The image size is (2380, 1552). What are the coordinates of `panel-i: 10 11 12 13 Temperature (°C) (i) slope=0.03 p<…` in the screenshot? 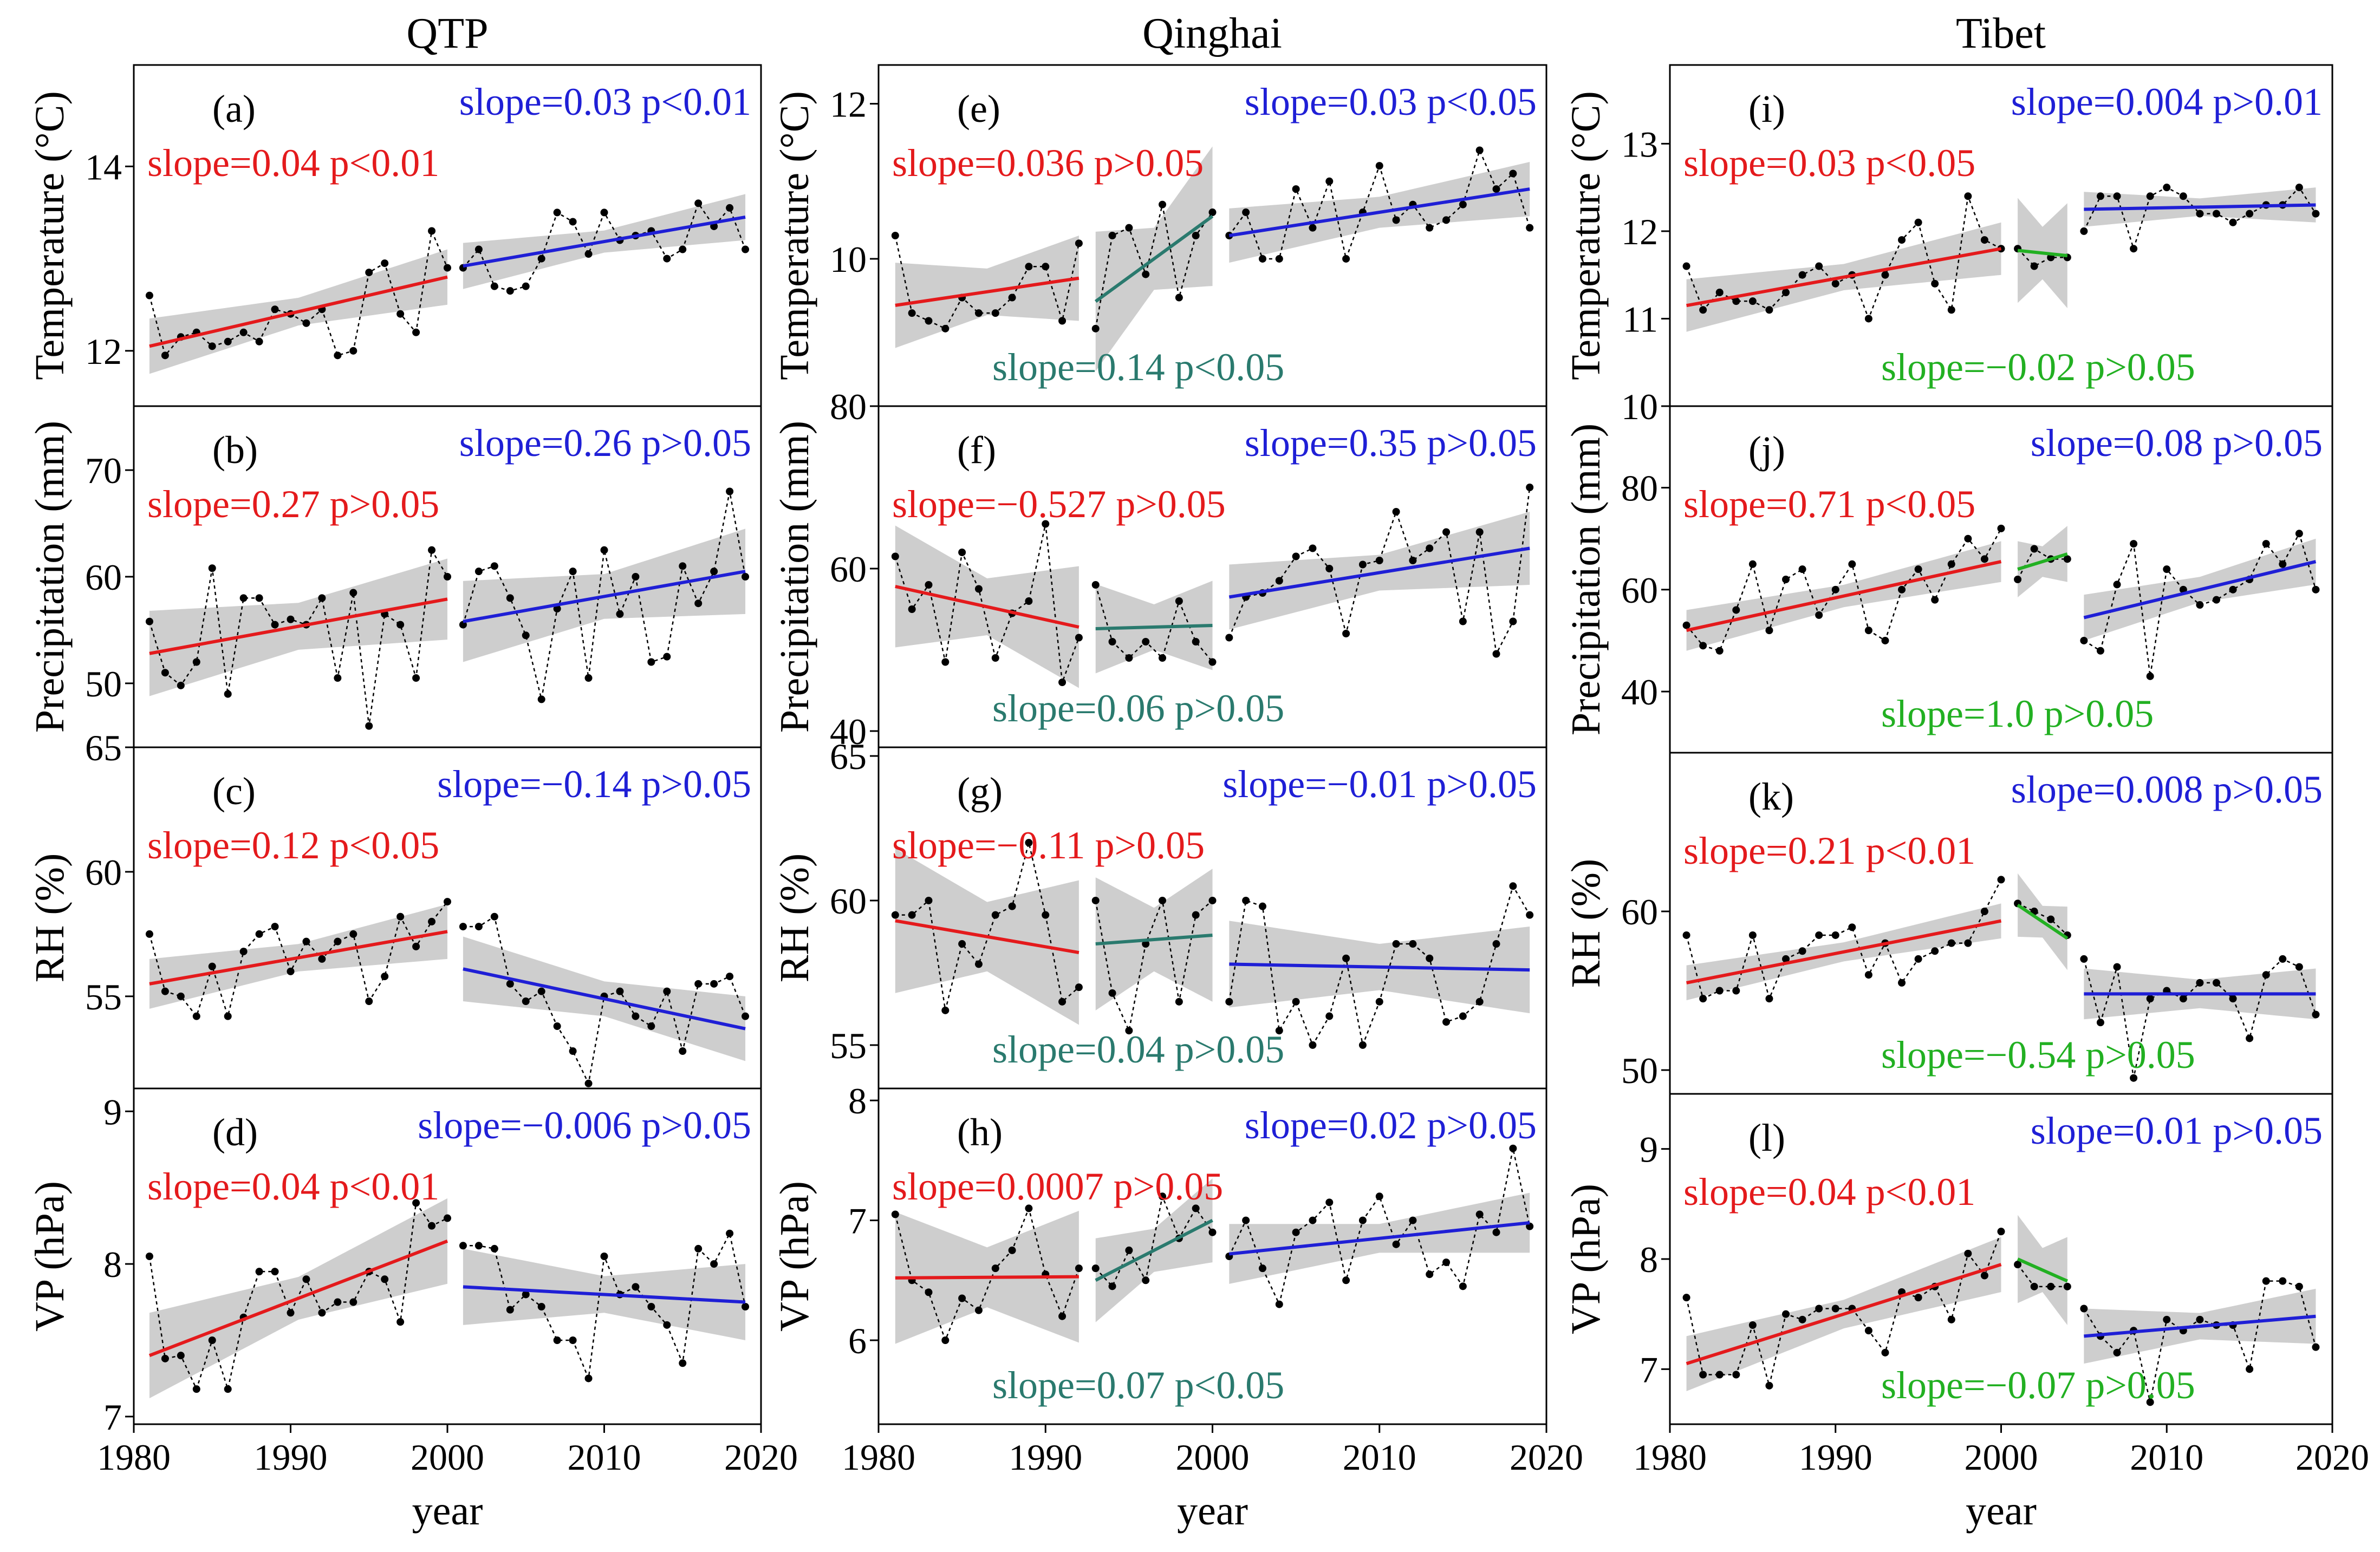 It's located at (1948, 246).